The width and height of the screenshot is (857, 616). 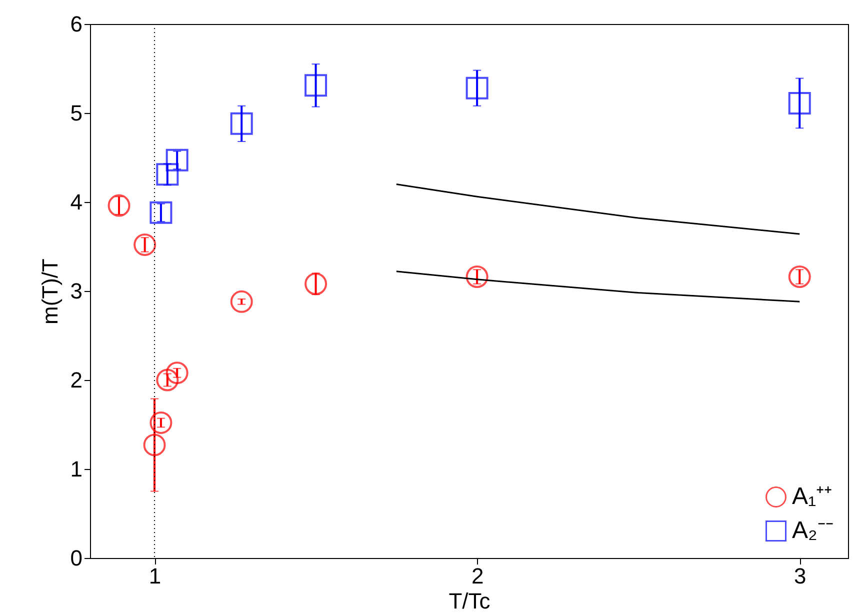 What do you see at coordinates (813, 530) in the screenshot?
I see `legend-label: A₂⁻⁻` at bounding box center [813, 530].